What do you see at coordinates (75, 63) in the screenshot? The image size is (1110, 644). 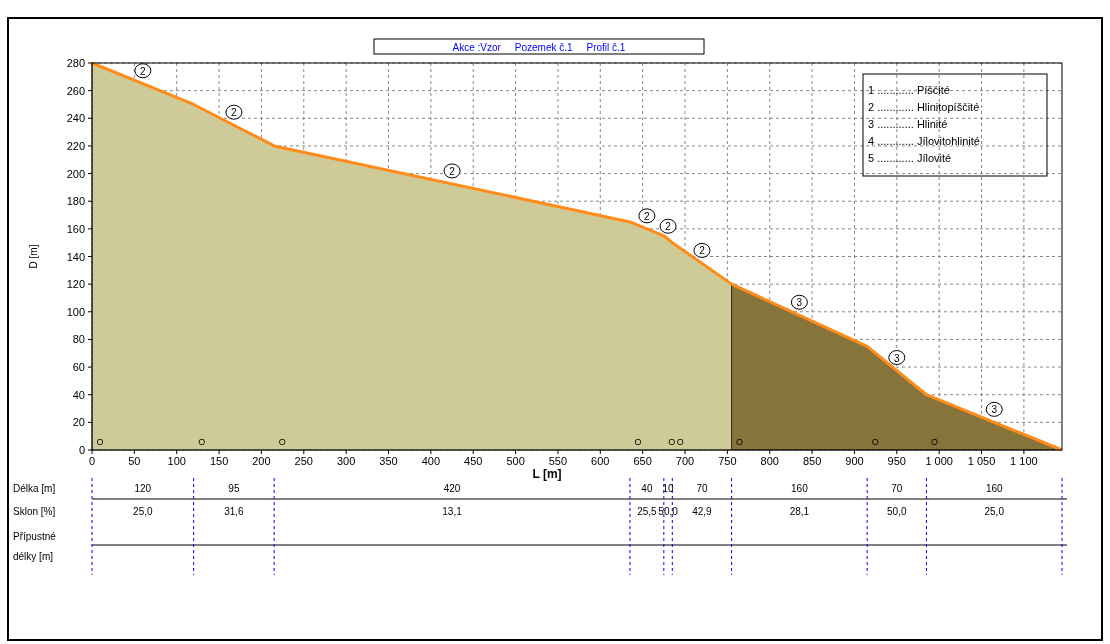 I see `y-tick-label: 280` at bounding box center [75, 63].